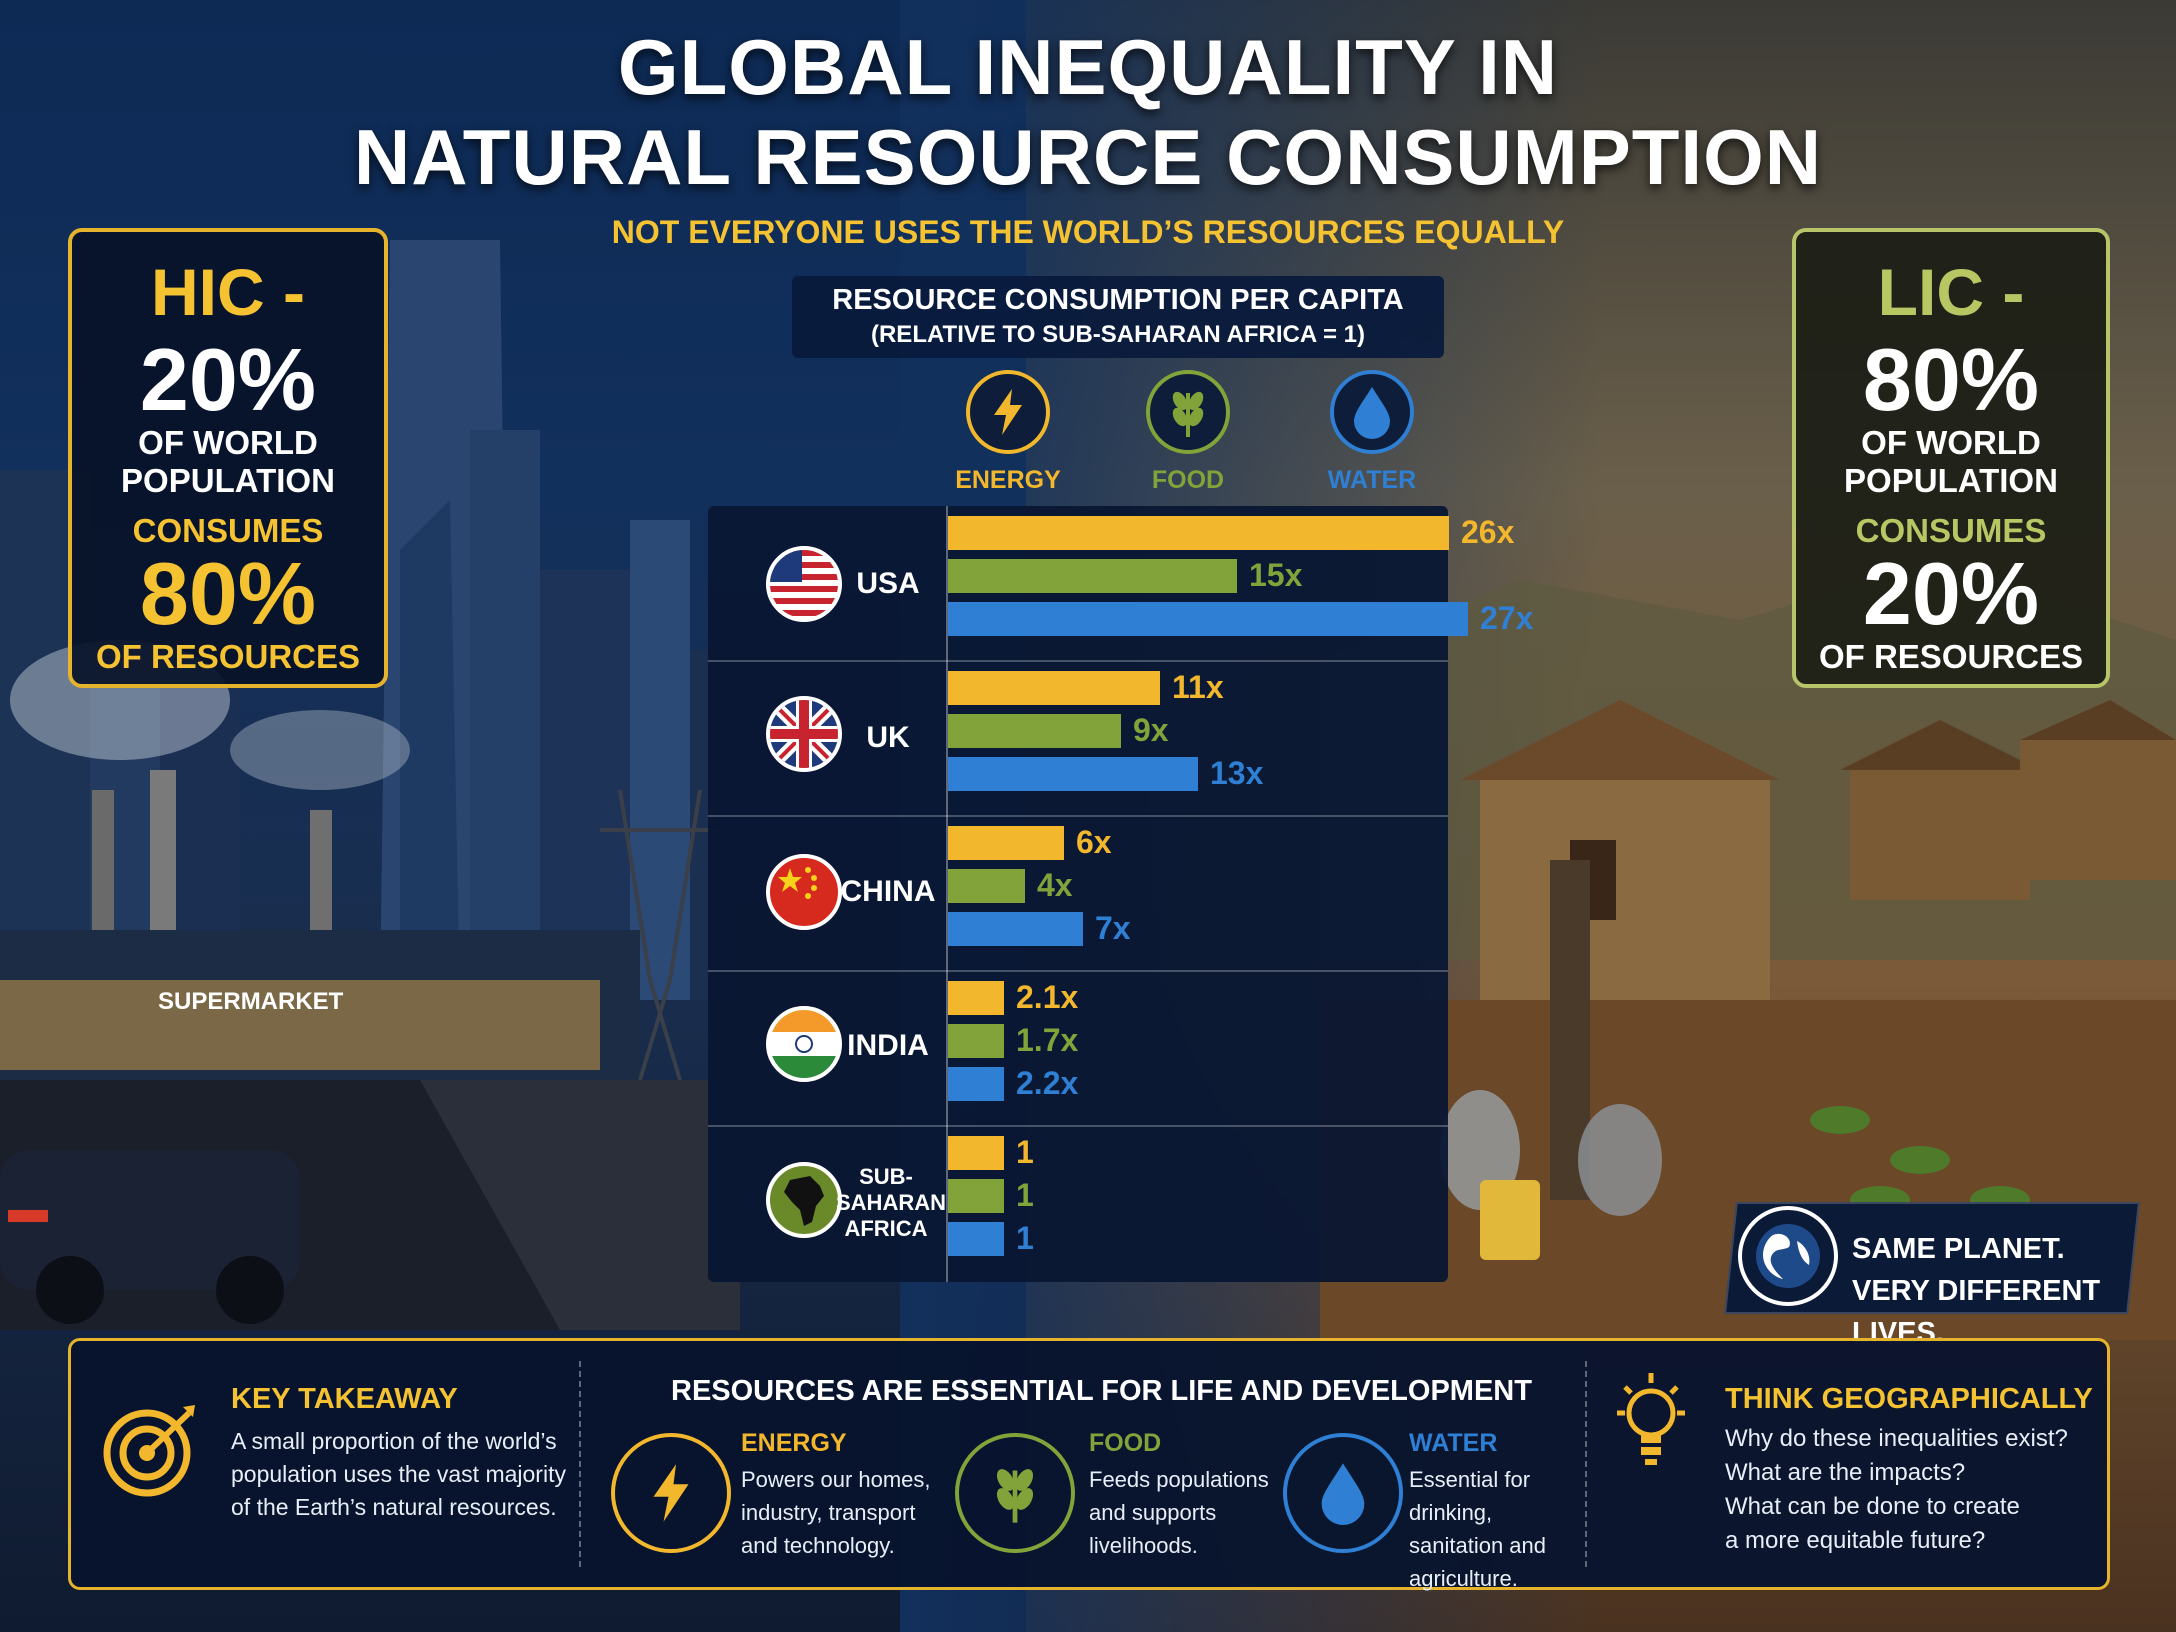  I want to click on legend-energy: ENERGY, so click(1008, 432).